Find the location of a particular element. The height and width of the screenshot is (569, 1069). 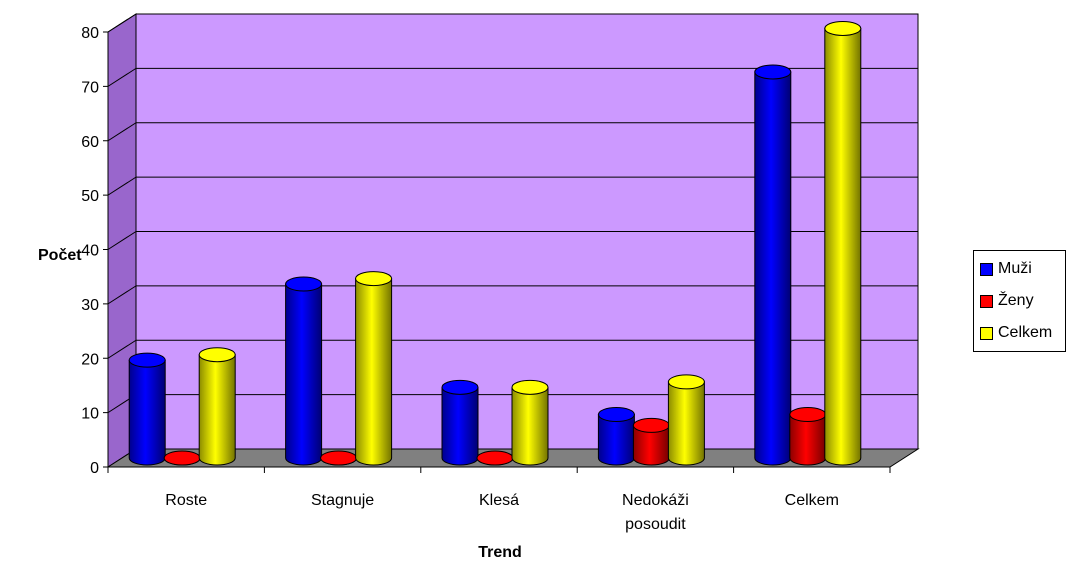

y-tick-label: 80 is located at coordinates (90, 33).